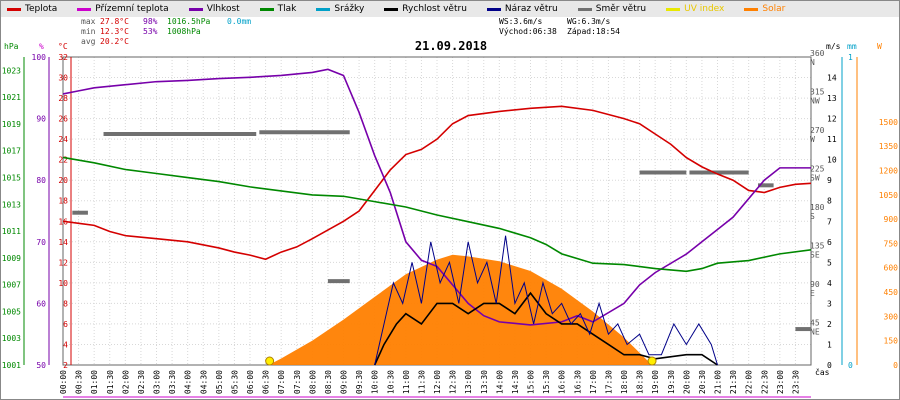 This screenshot has width=900, height=400. I want to click on tick-label-time: 04:30, so click(203, 382).